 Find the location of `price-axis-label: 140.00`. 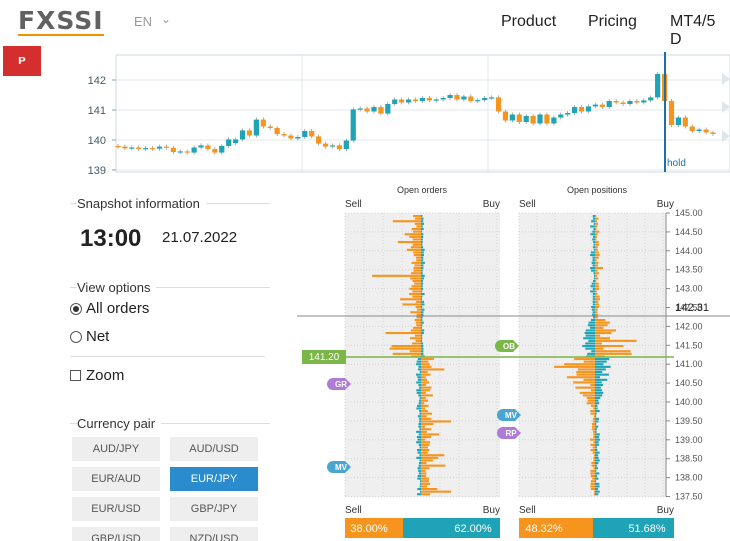

price-axis-label: 140.00 is located at coordinates (689, 402).